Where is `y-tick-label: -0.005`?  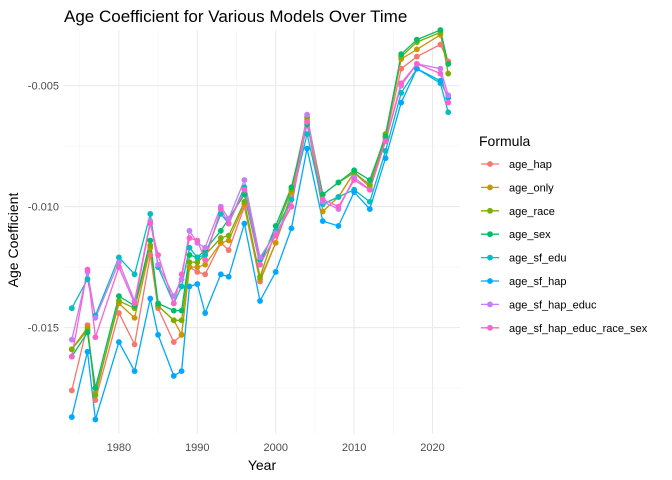
y-tick-label: -0.005 is located at coordinates (43, 87).